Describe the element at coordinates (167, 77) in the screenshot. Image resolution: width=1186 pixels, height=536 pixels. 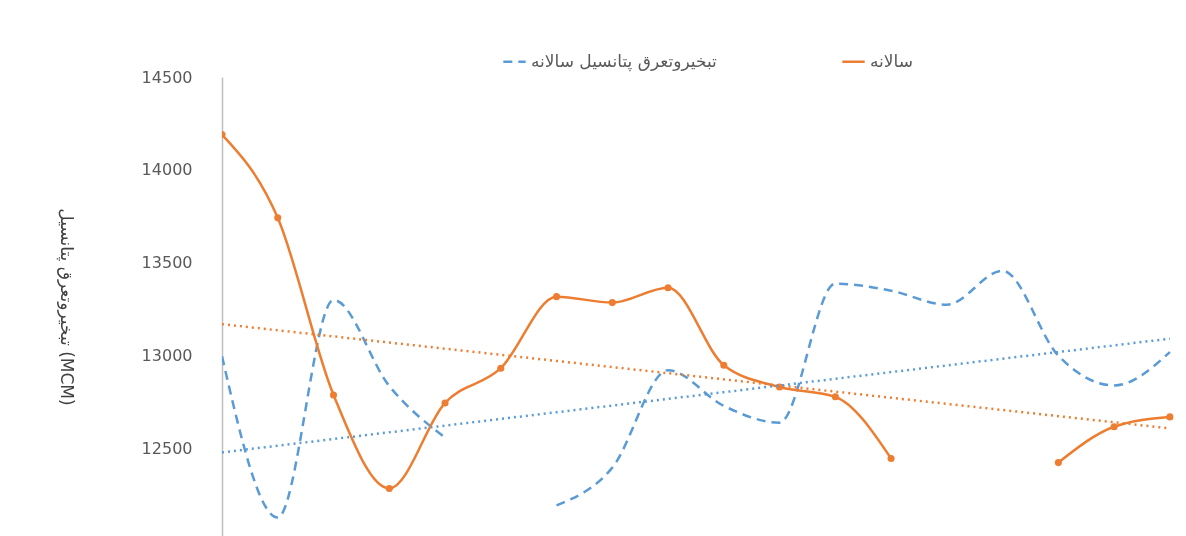
I see `y-tick-label: 14500` at that location.